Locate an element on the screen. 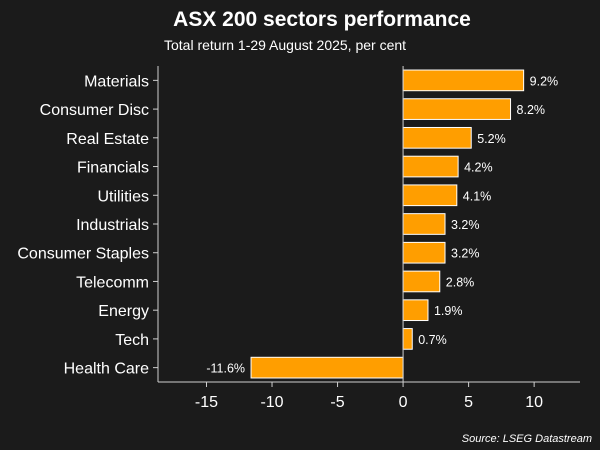 The height and width of the screenshot is (450, 600). data-label: 9.2% is located at coordinates (544, 81).